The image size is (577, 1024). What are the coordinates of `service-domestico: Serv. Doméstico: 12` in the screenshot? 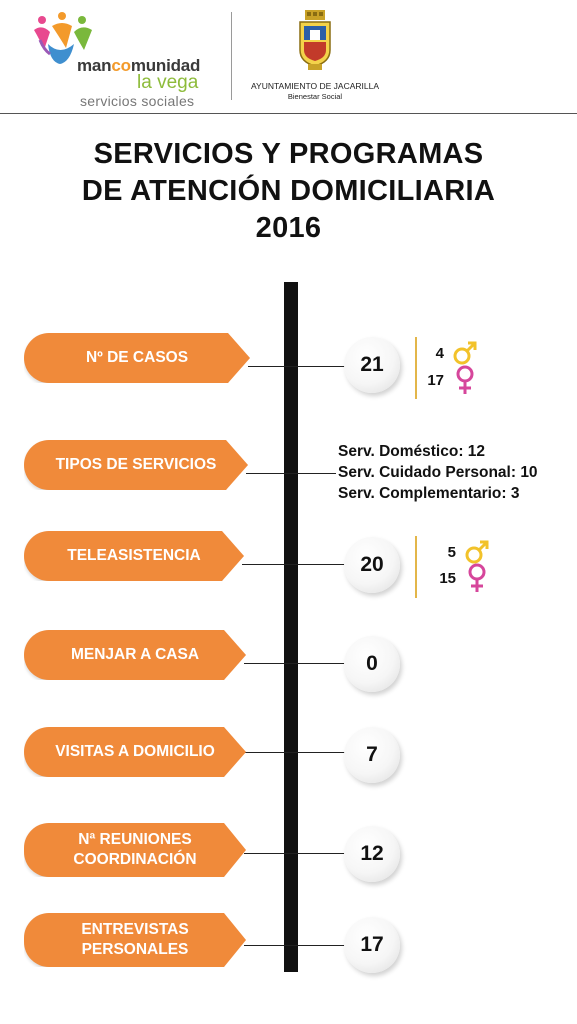 It's located at (412, 451).